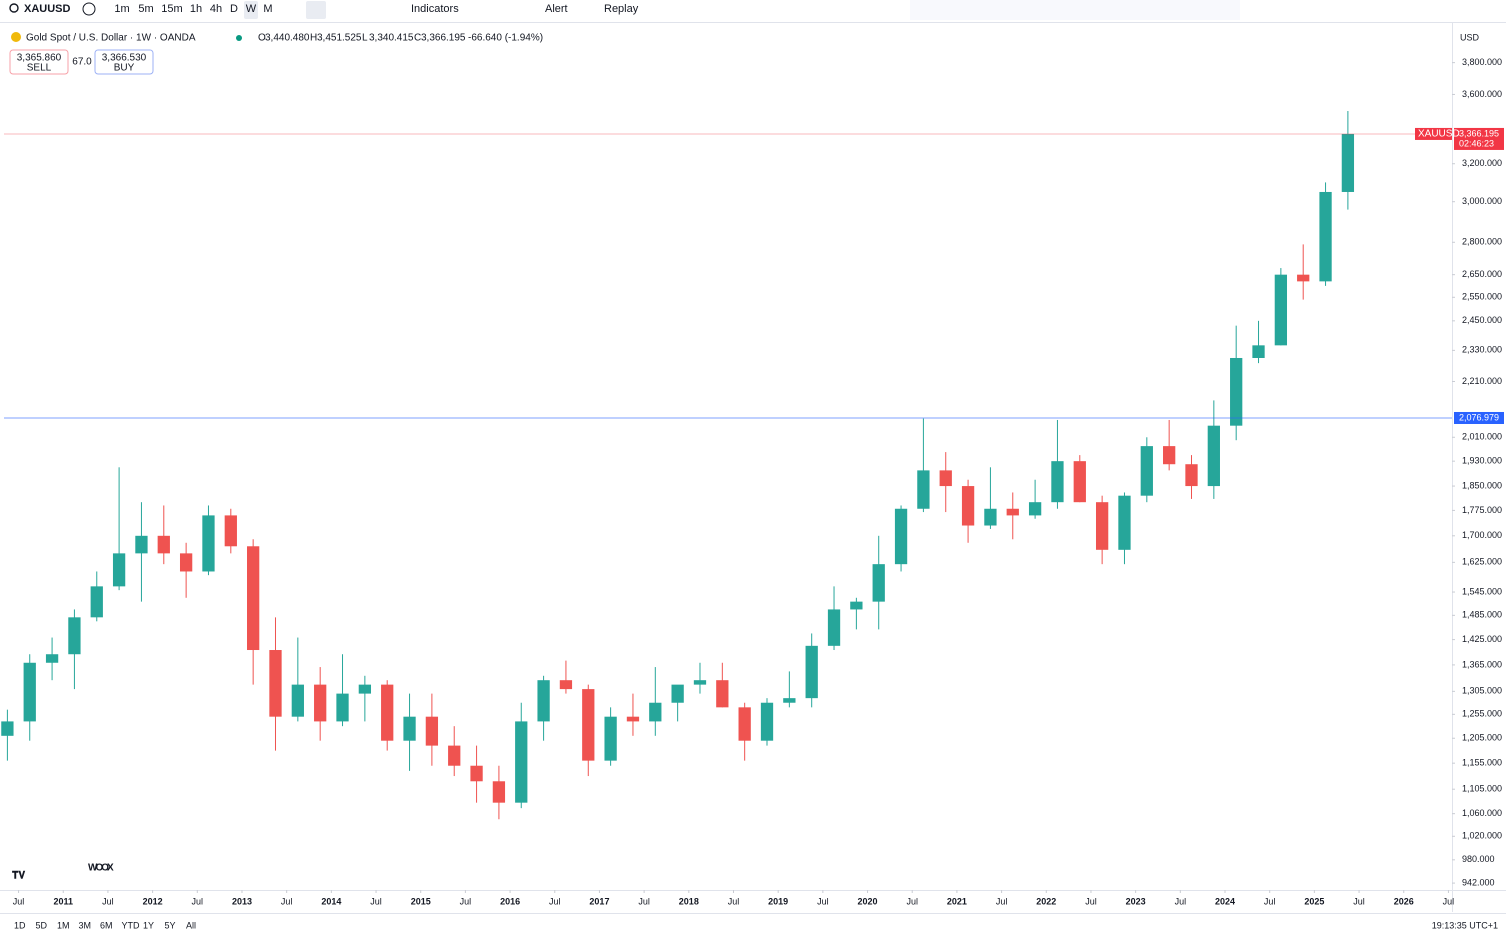 This screenshot has width=1506, height=934. Describe the element at coordinates (262, 38) in the screenshot. I see `ohlc-key: O` at that location.